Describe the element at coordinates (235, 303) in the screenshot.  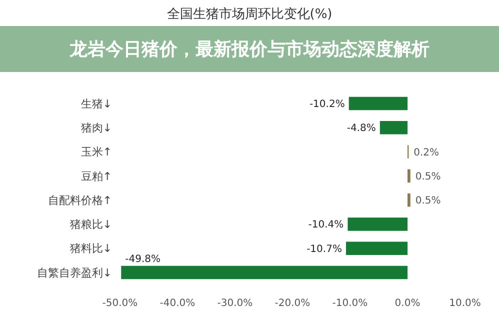
I see `x-tick-label: -30.0%` at that location.